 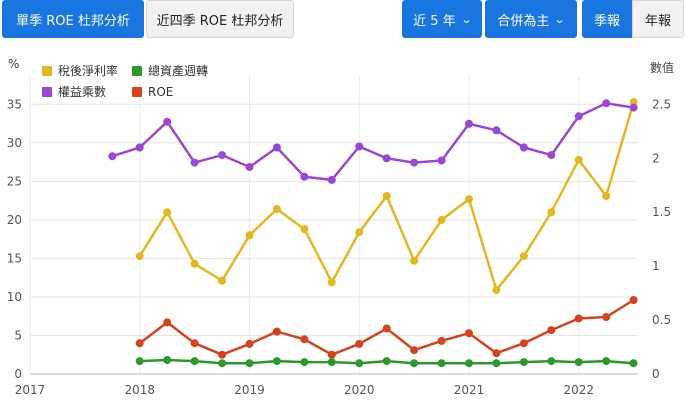 I want to click on tab-four-quarter-roe: 近四季 ROE 杜邦分析, so click(x=220, y=19).